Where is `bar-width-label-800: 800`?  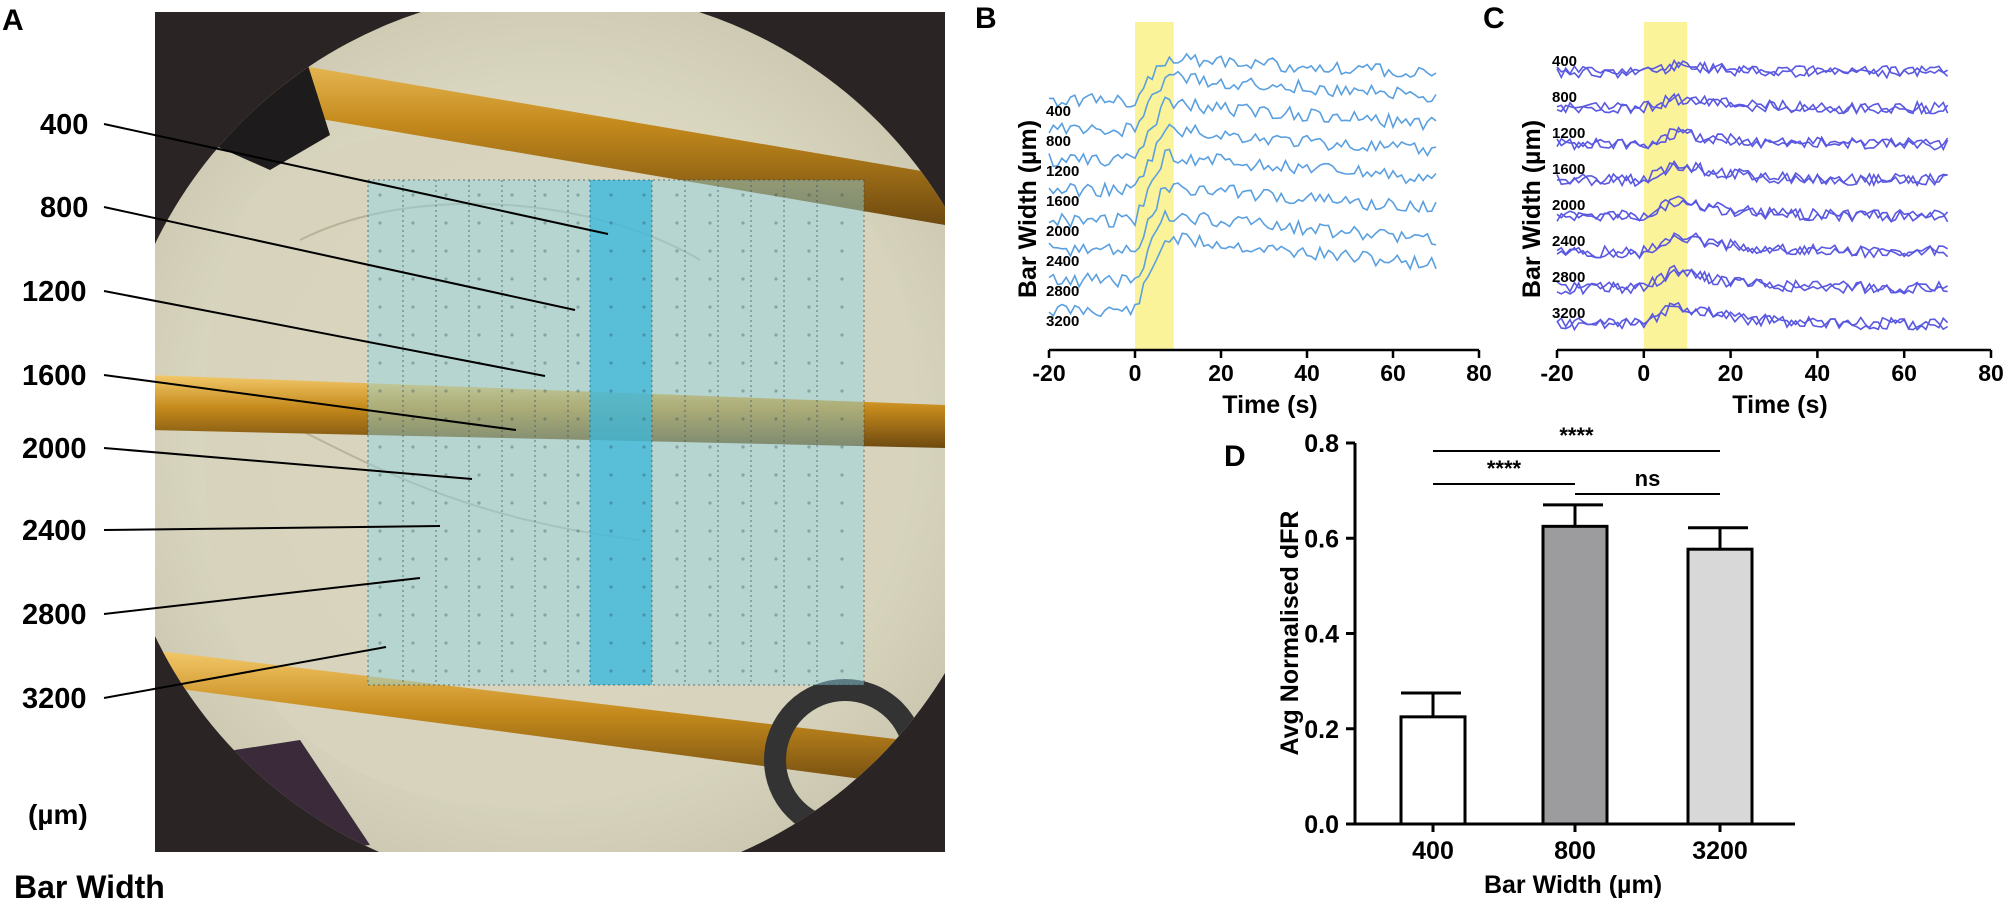 bar-width-label-800: 800 is located at coordinates (64, 208).